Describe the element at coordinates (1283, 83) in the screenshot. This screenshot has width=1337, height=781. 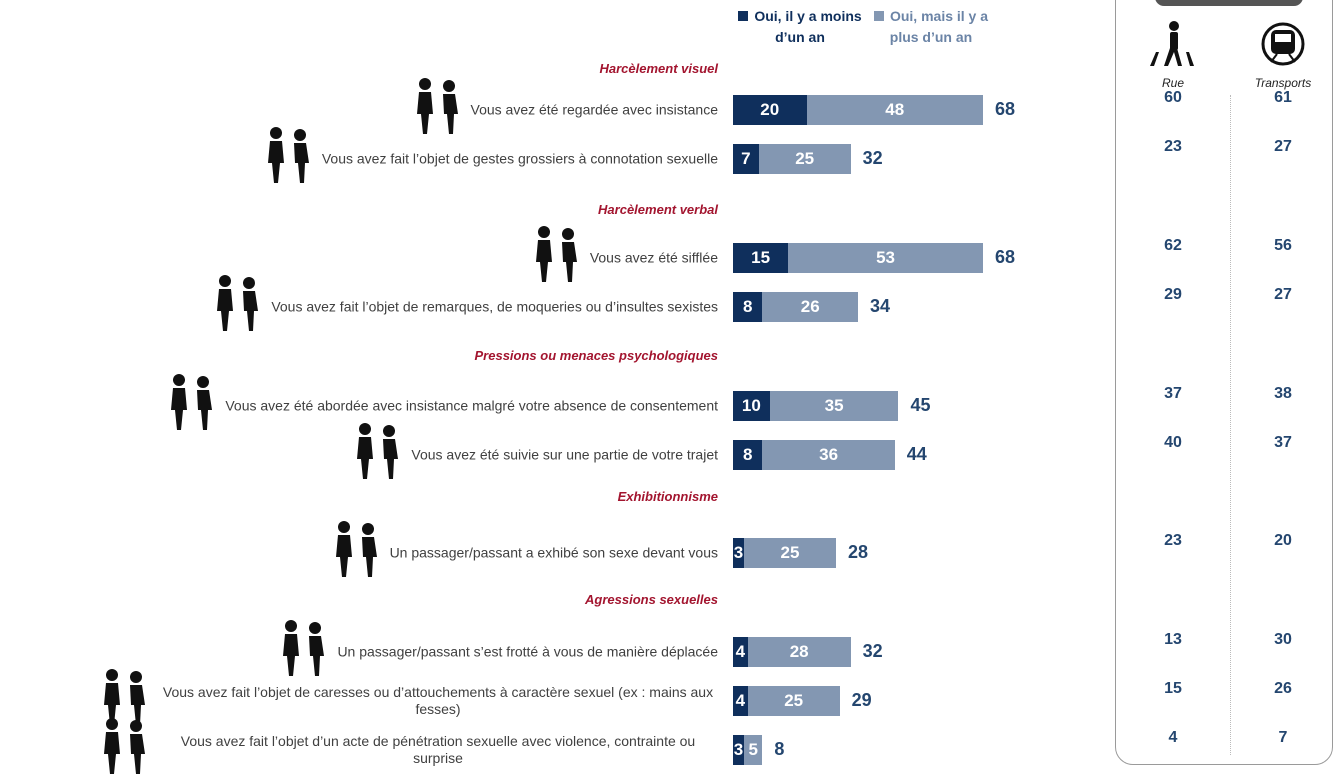
I see `column-header: Transports` at that location.